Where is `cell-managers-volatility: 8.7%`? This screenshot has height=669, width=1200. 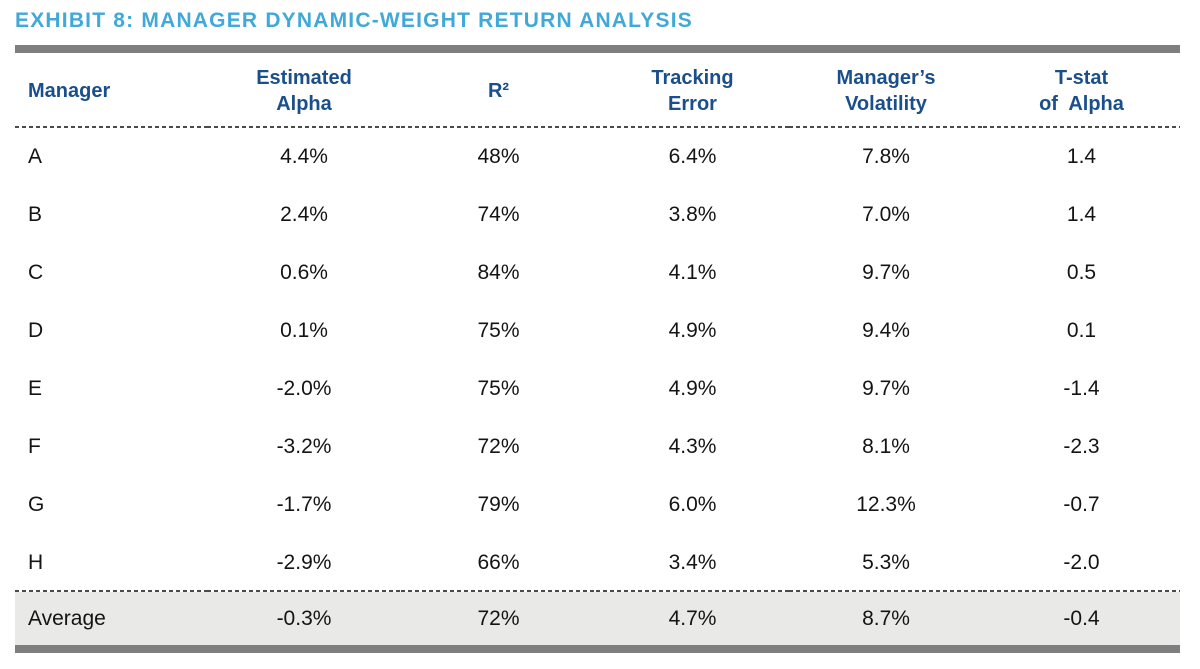
cell-managers-volatility: 8.7% is located at coordinates (886, 618).